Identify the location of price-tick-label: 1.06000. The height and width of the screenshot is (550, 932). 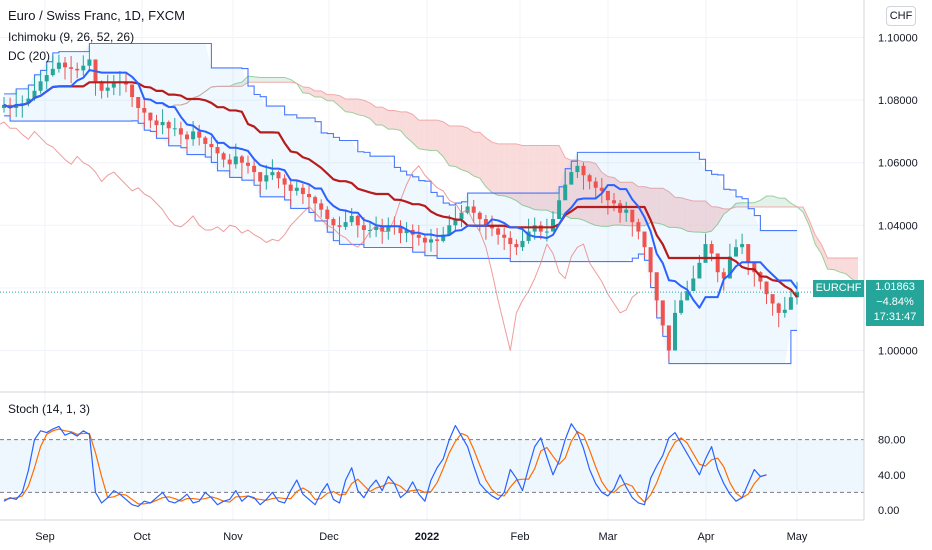
(898, 164).